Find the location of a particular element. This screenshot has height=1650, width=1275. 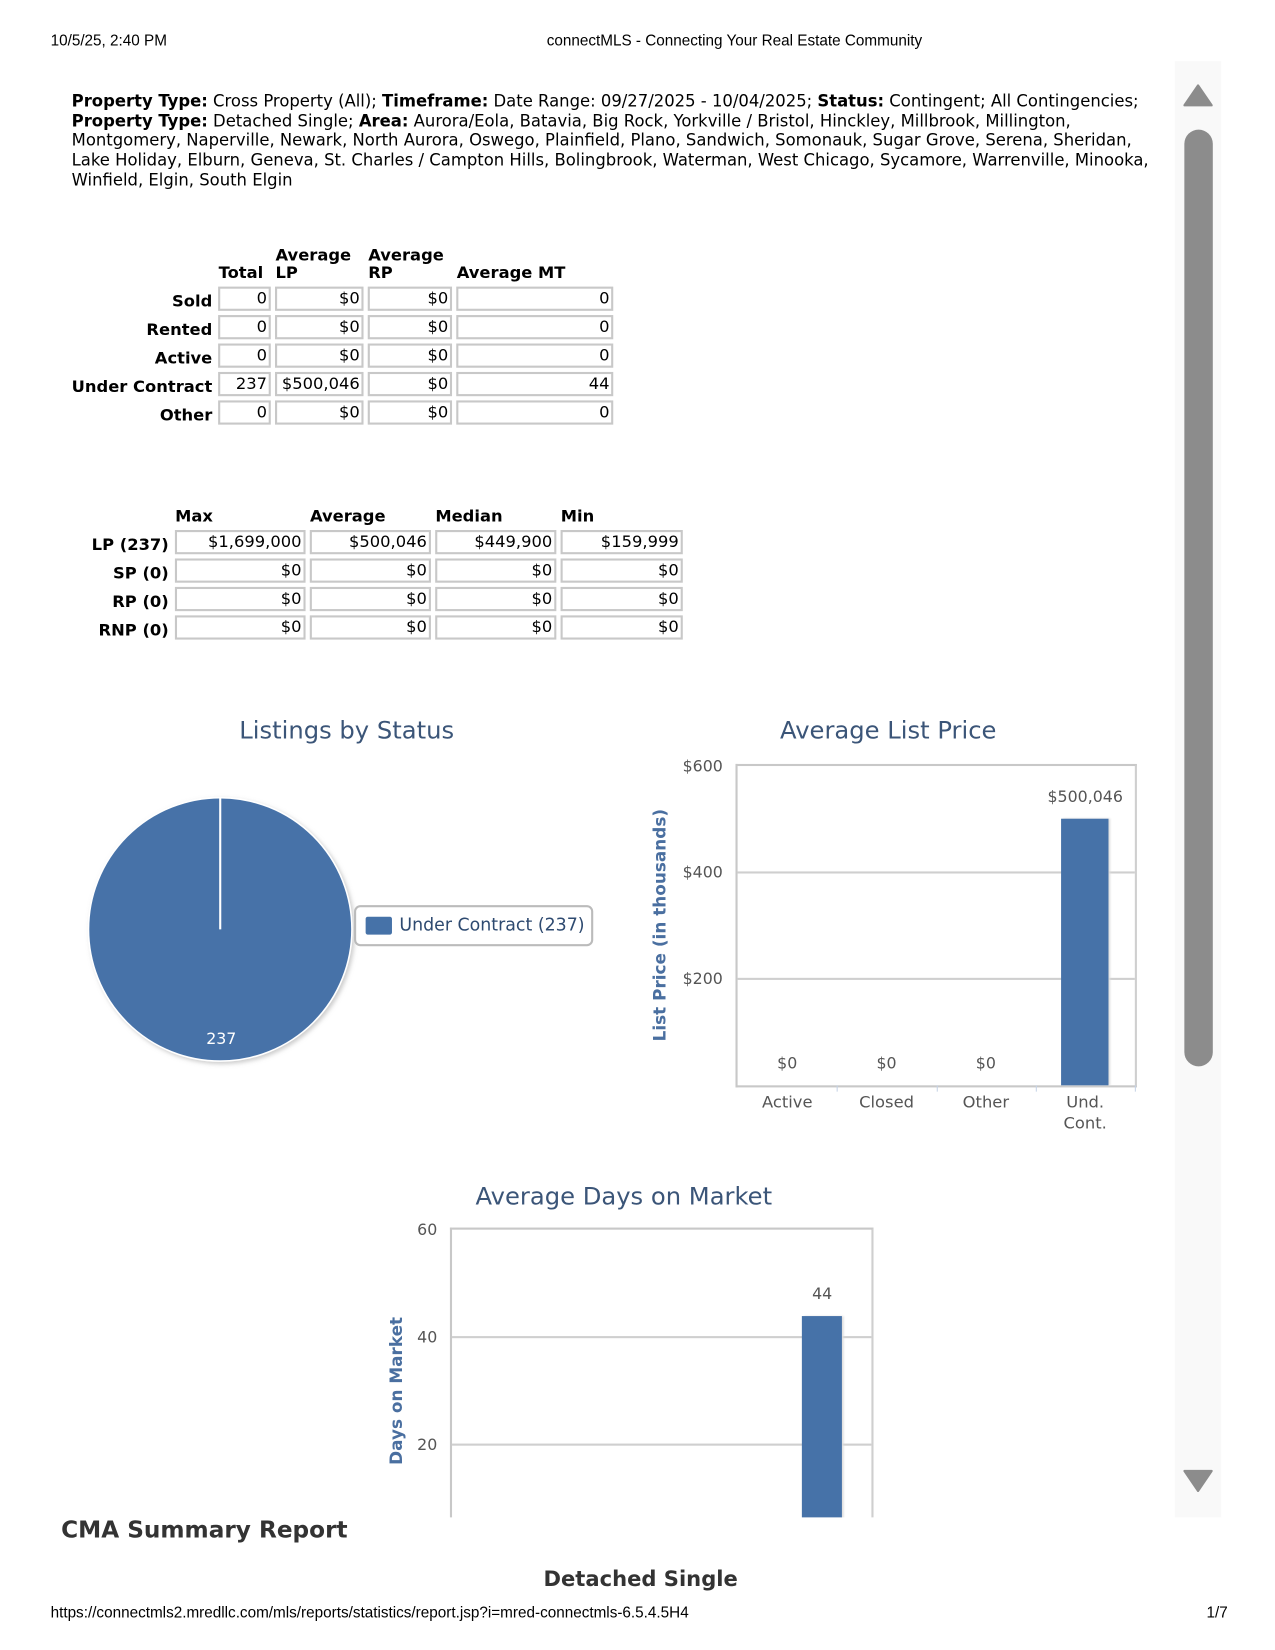

table-cell: 44 is located at coordinates (535, 384).